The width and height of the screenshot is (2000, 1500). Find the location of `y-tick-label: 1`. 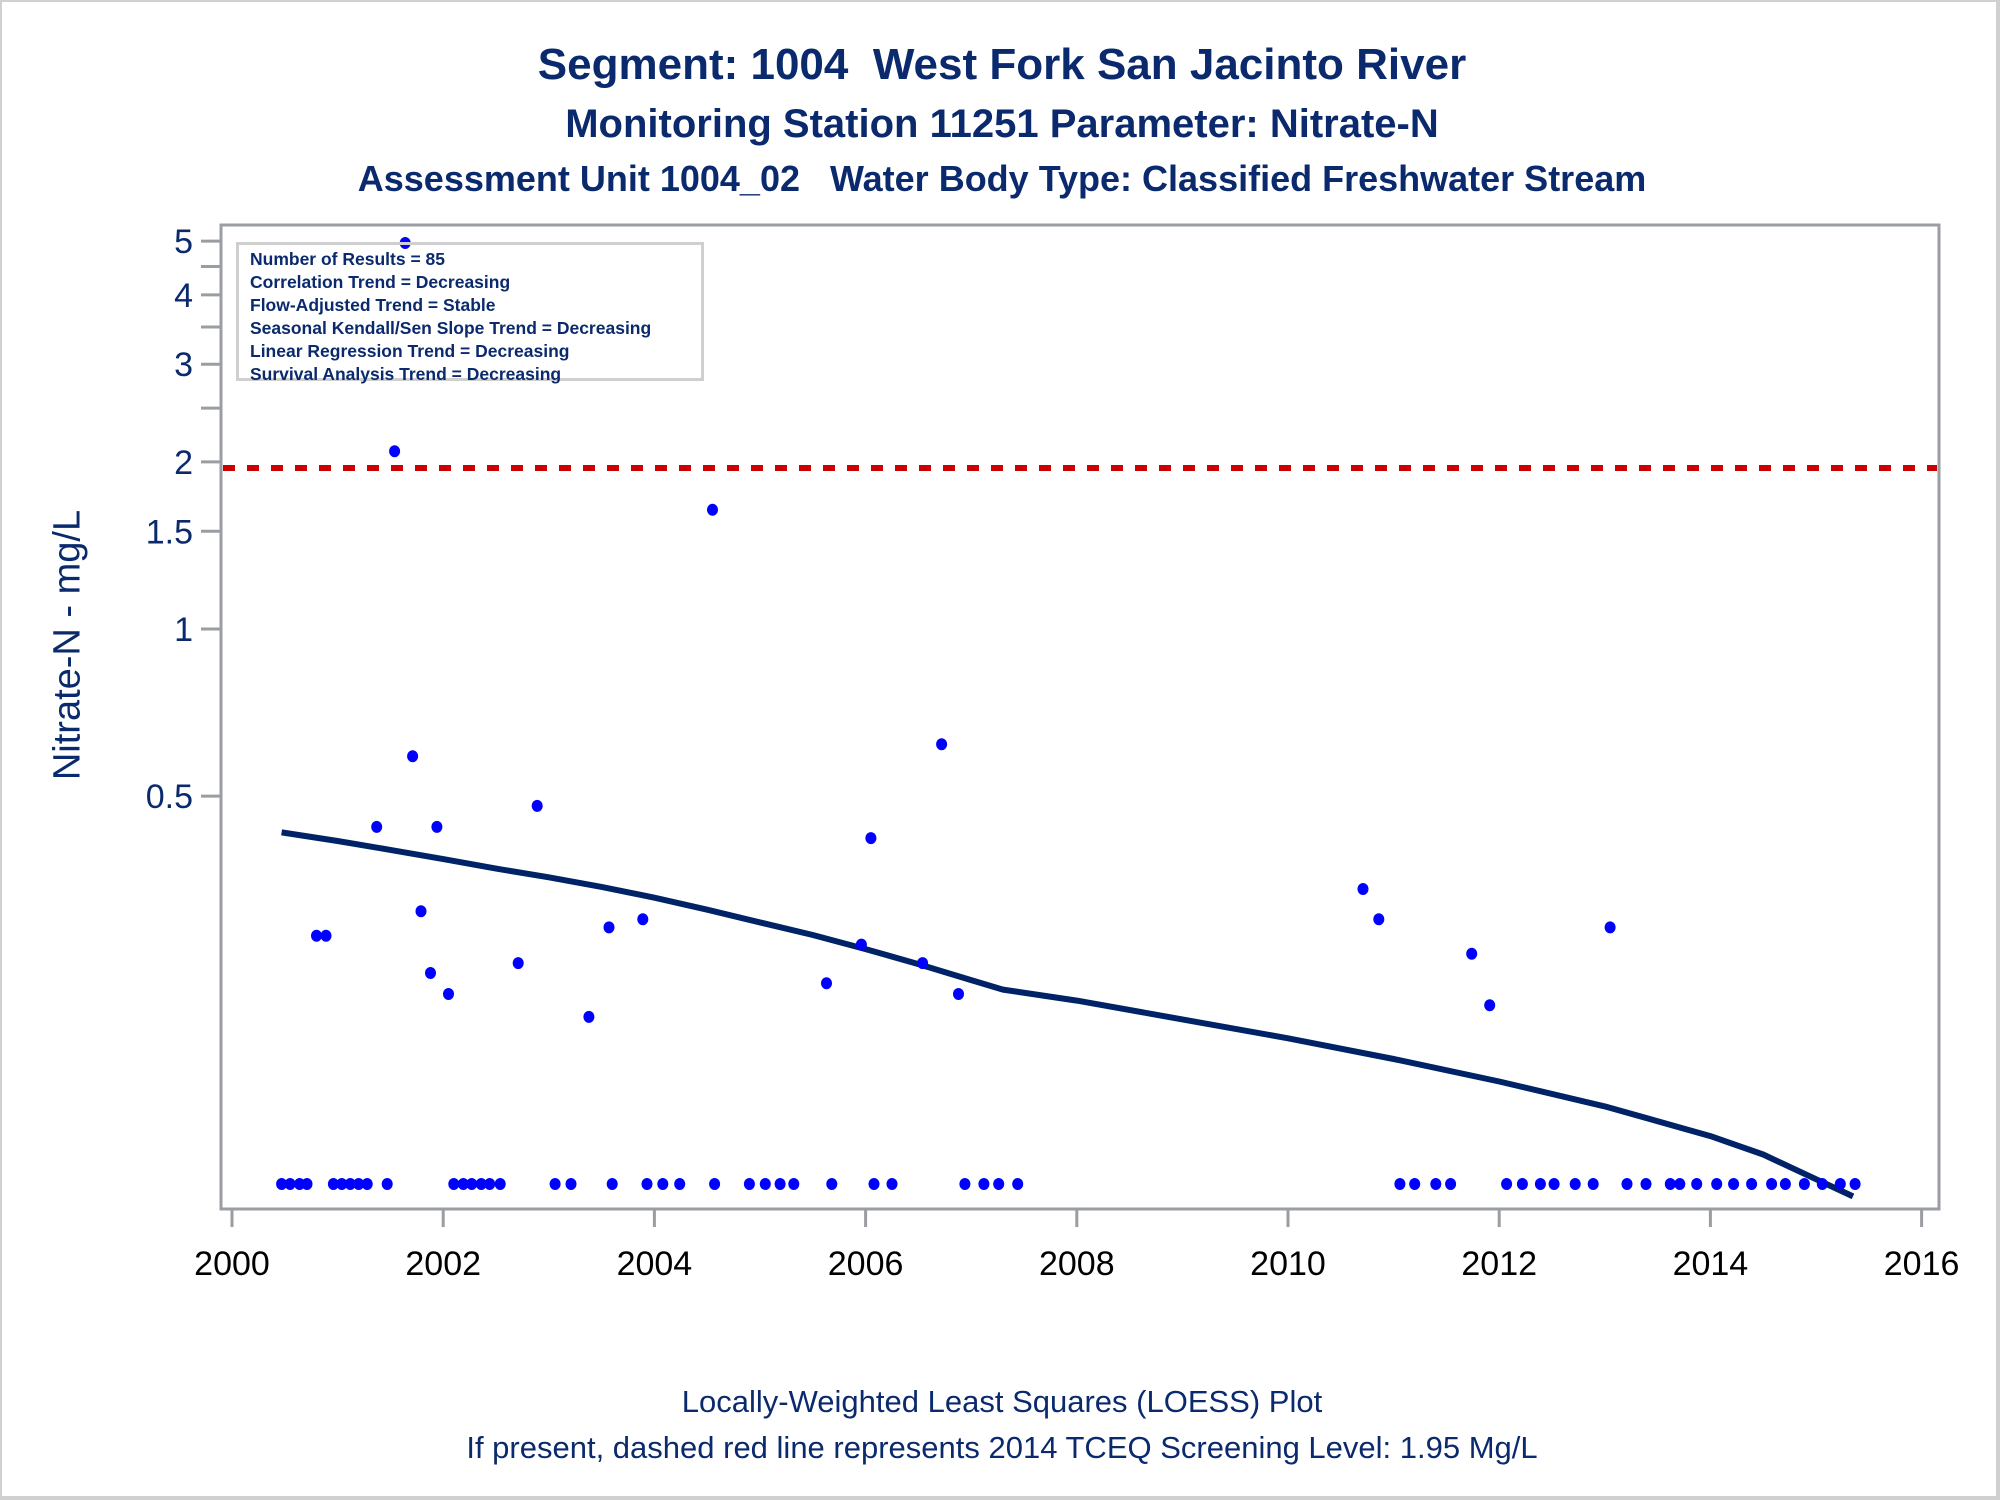

y-tick-label: 1 is located at coordinates (183, 630).